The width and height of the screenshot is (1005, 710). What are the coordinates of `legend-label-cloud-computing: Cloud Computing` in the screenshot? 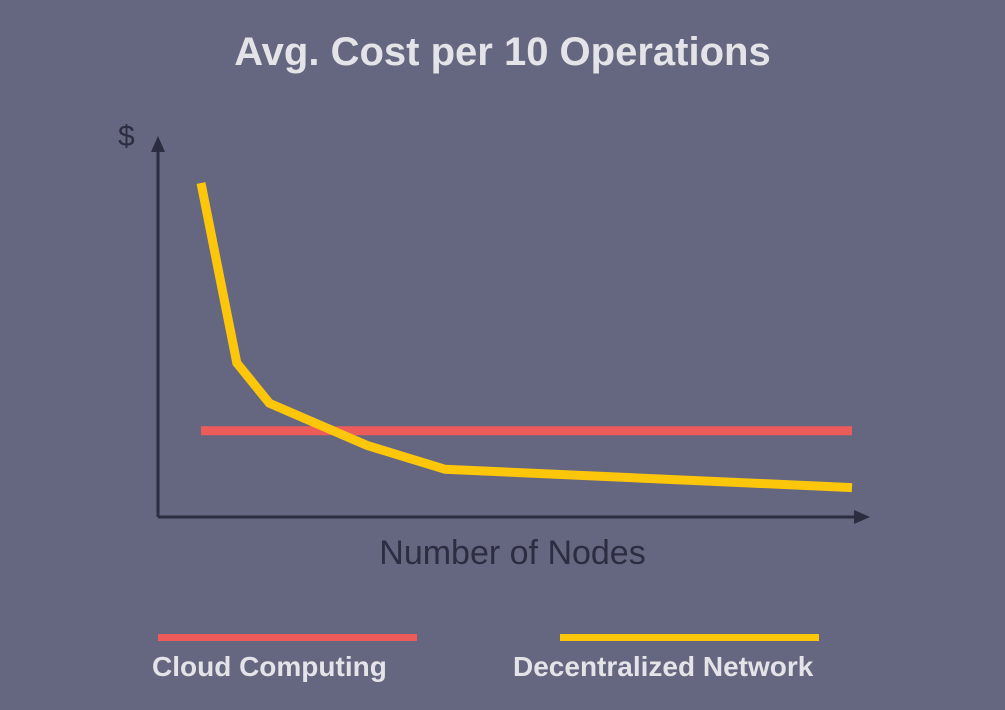 It's located at (269, 666).